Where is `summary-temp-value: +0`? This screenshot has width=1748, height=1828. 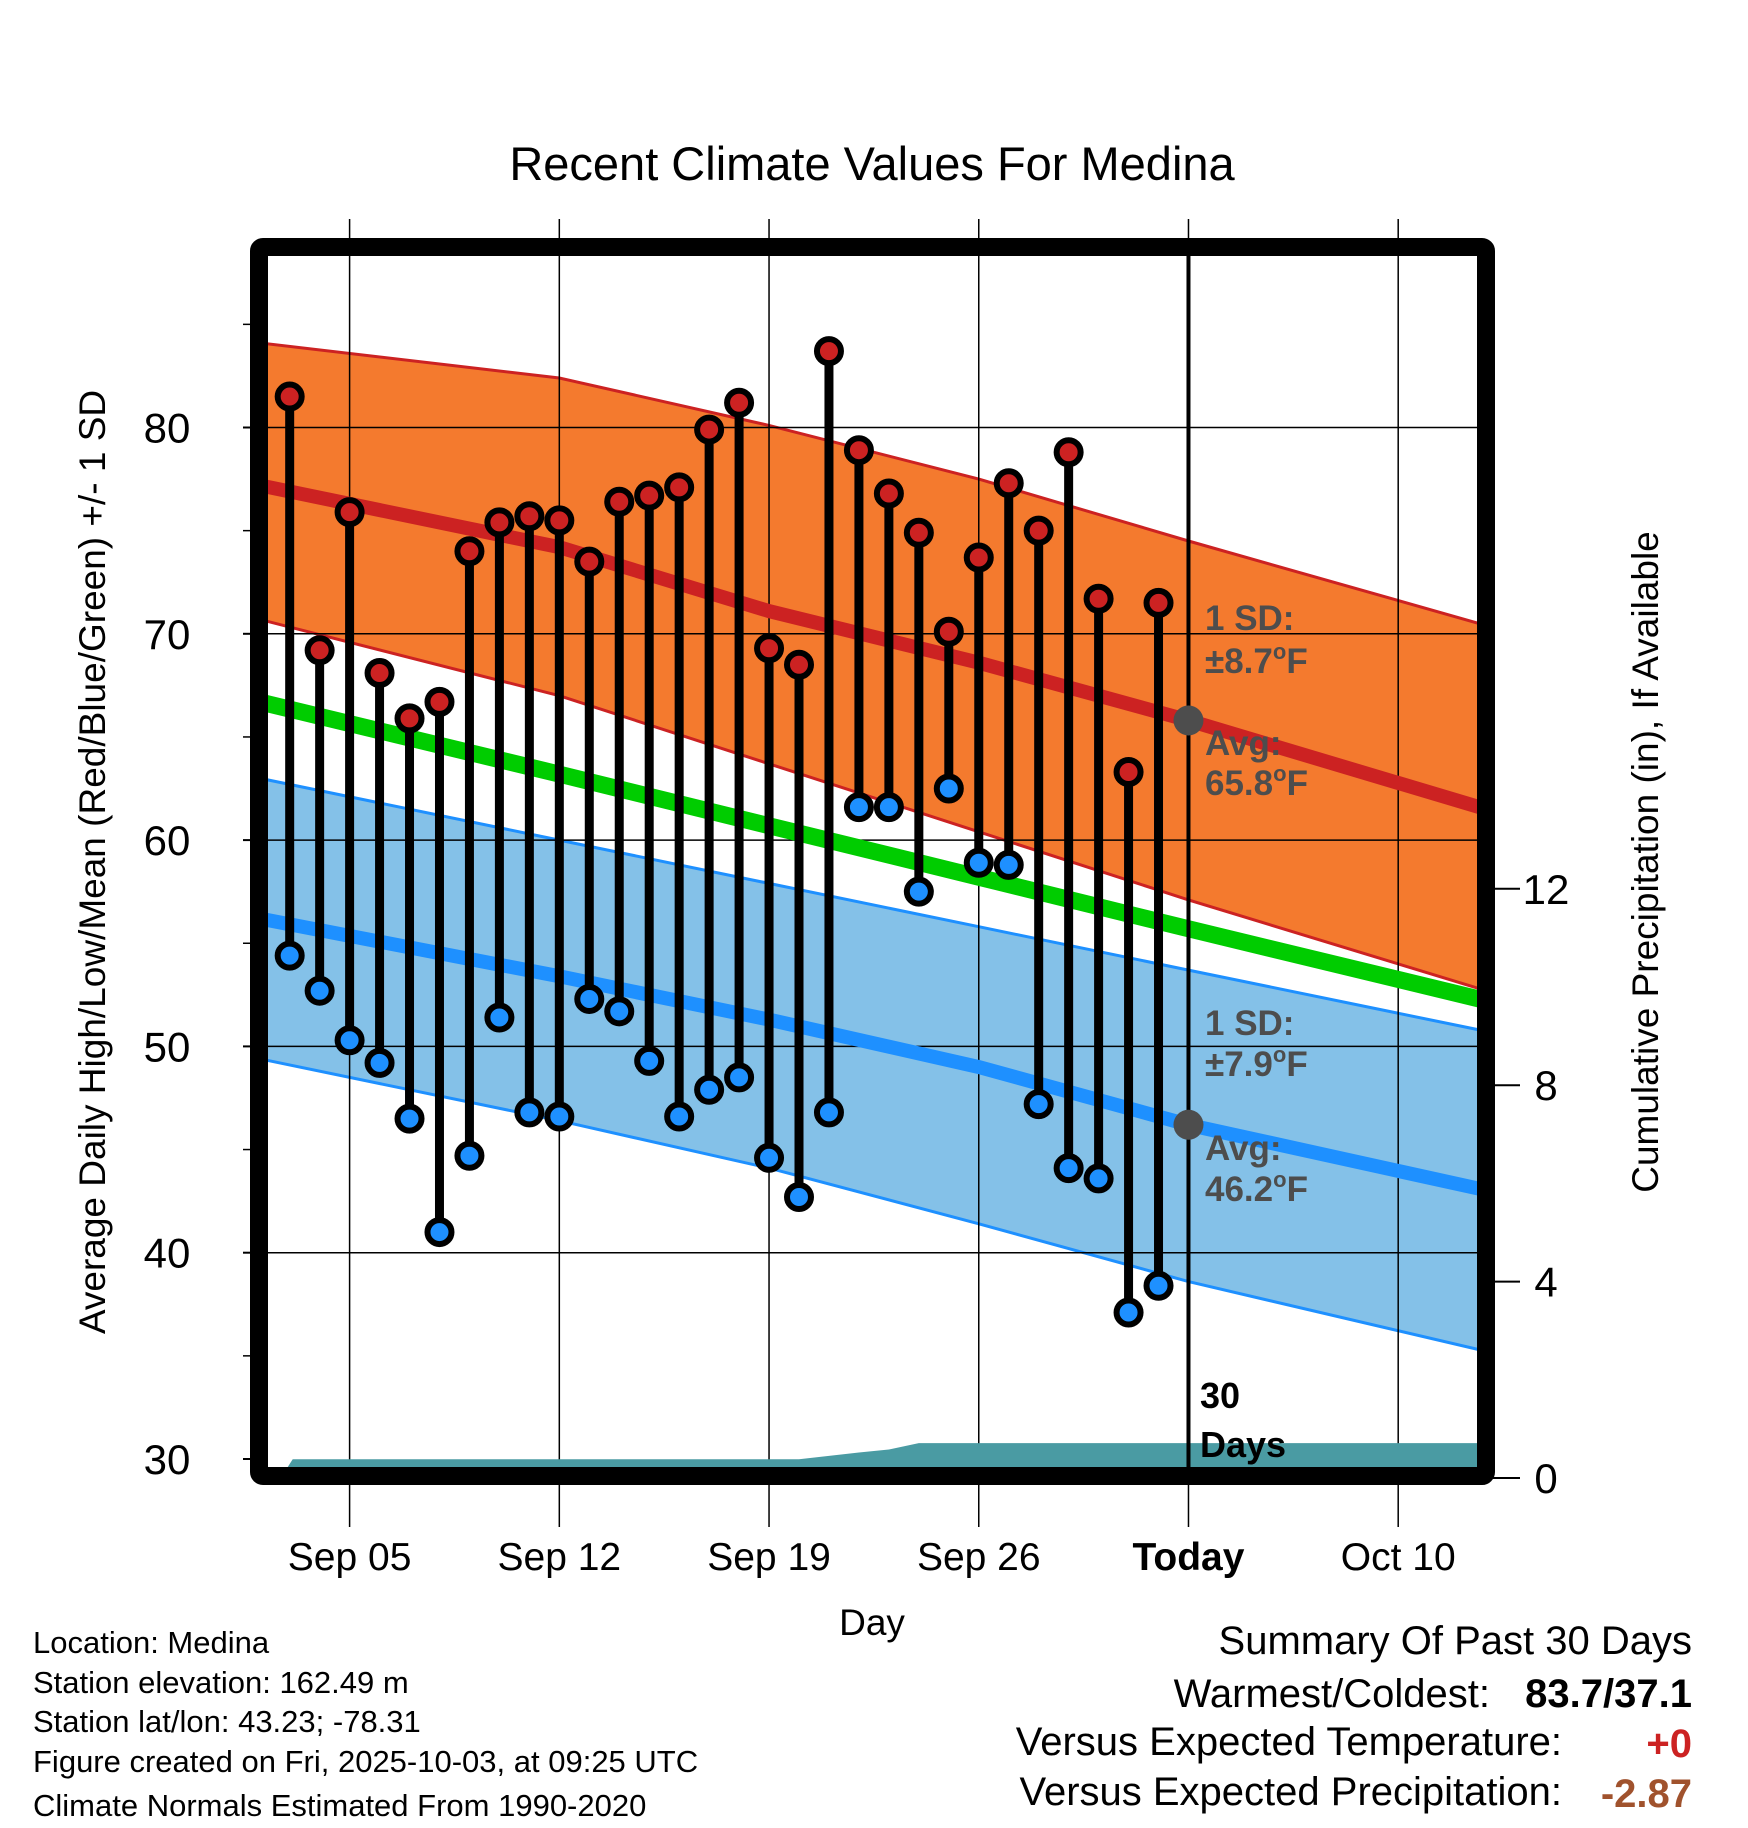
summary-temp-value: +0 is located at coordinates (1669, 1744).